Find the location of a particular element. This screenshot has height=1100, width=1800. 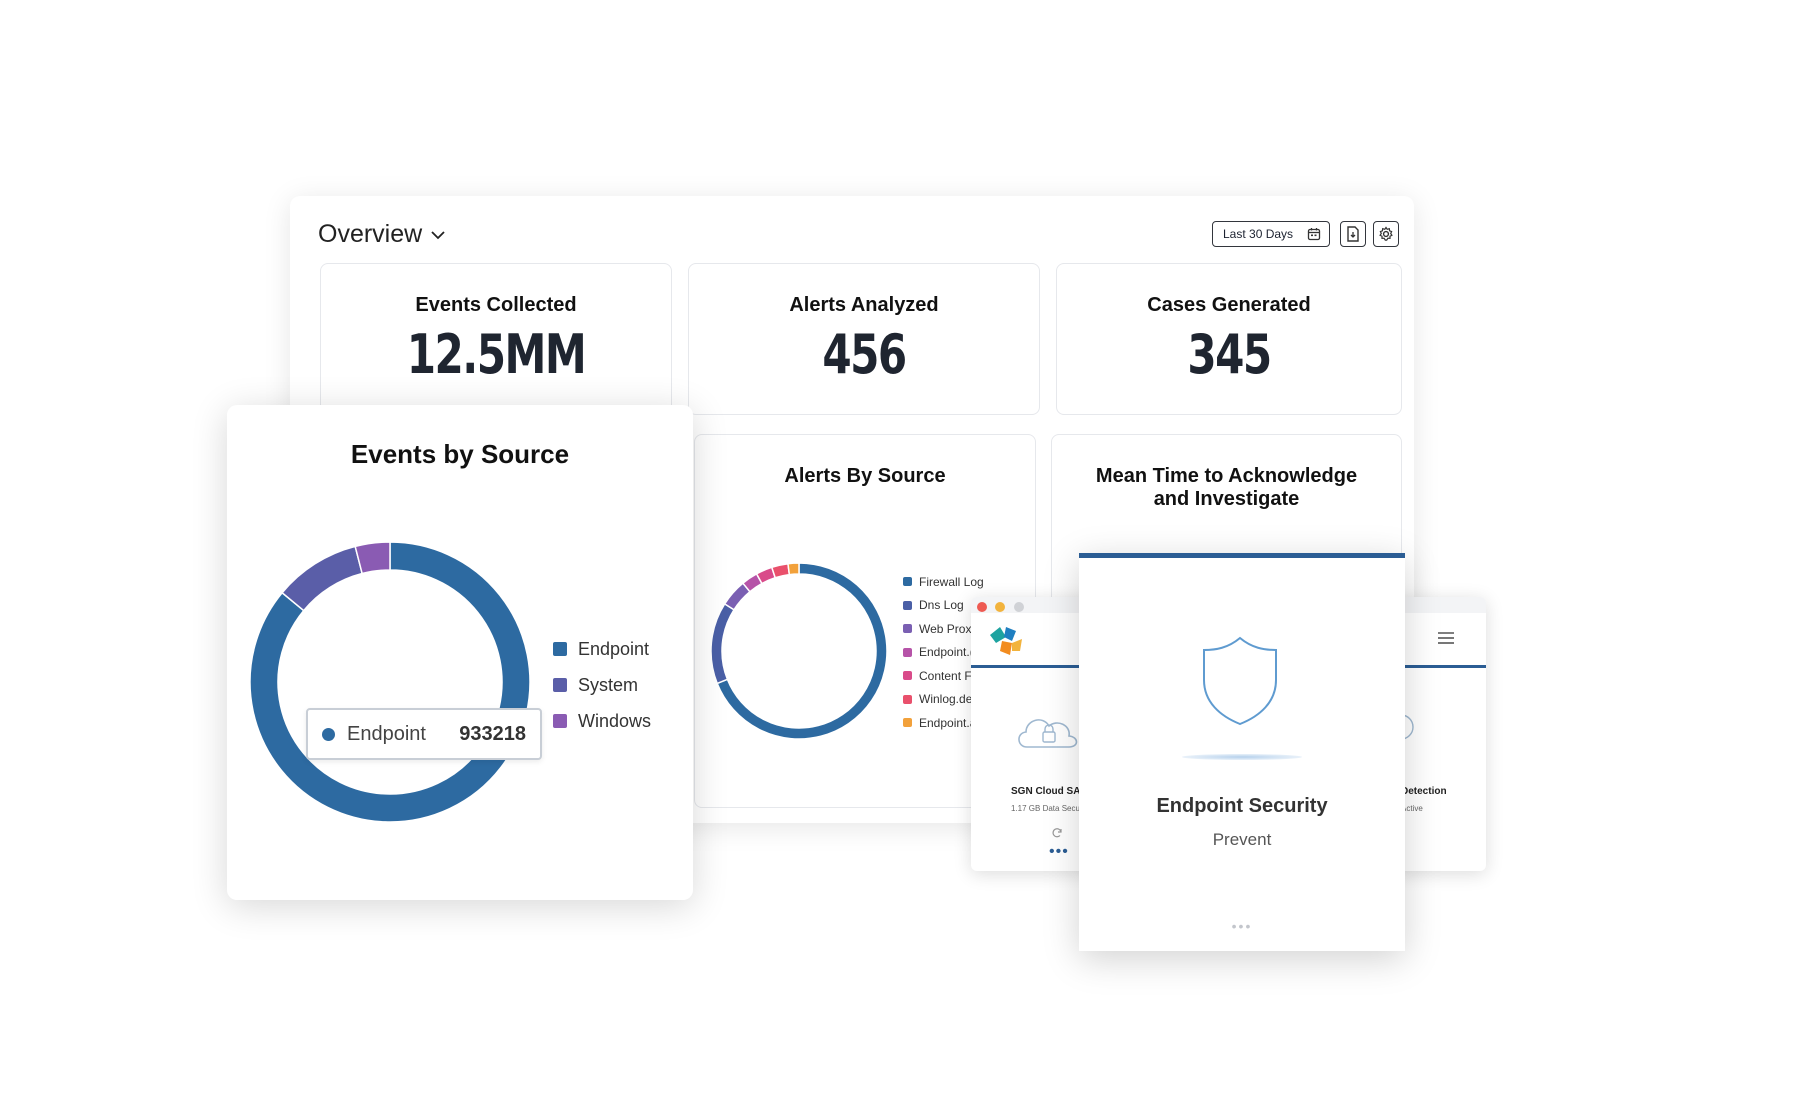

close-window-icon is located at coordinates (982, 607).